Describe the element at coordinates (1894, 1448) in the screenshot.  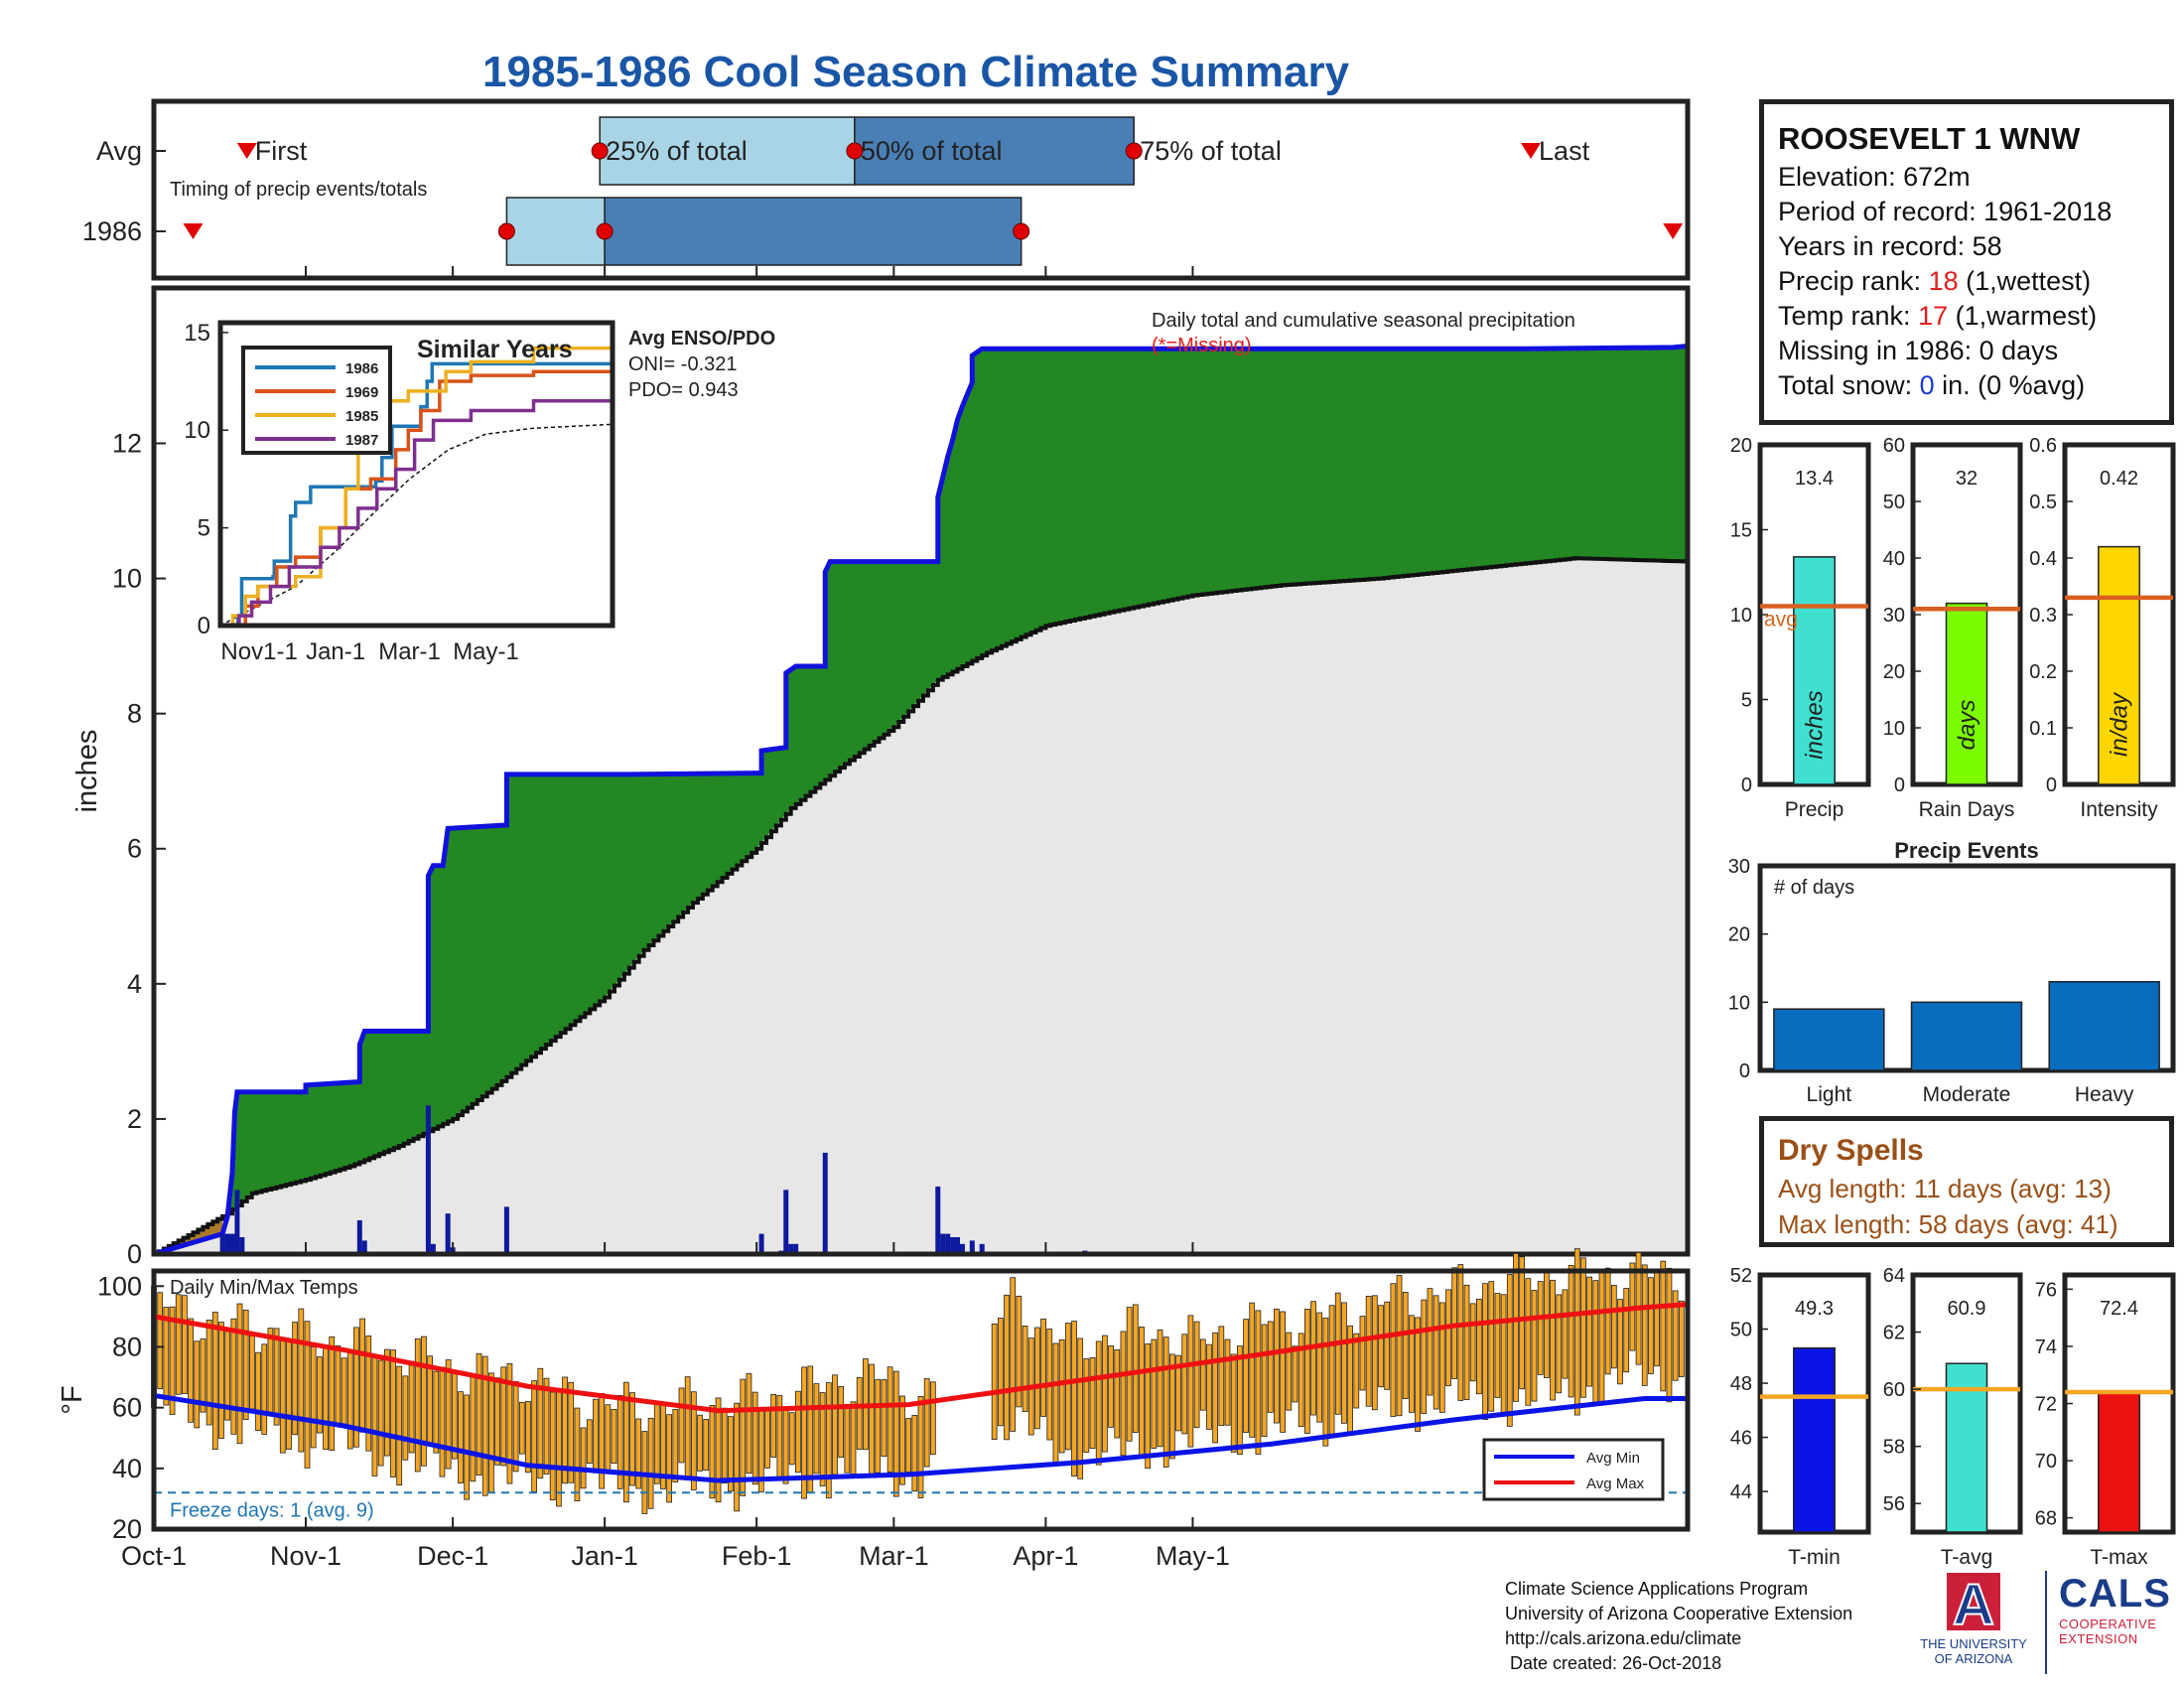
I see `t_avg-ytick-label: 58` at that location.